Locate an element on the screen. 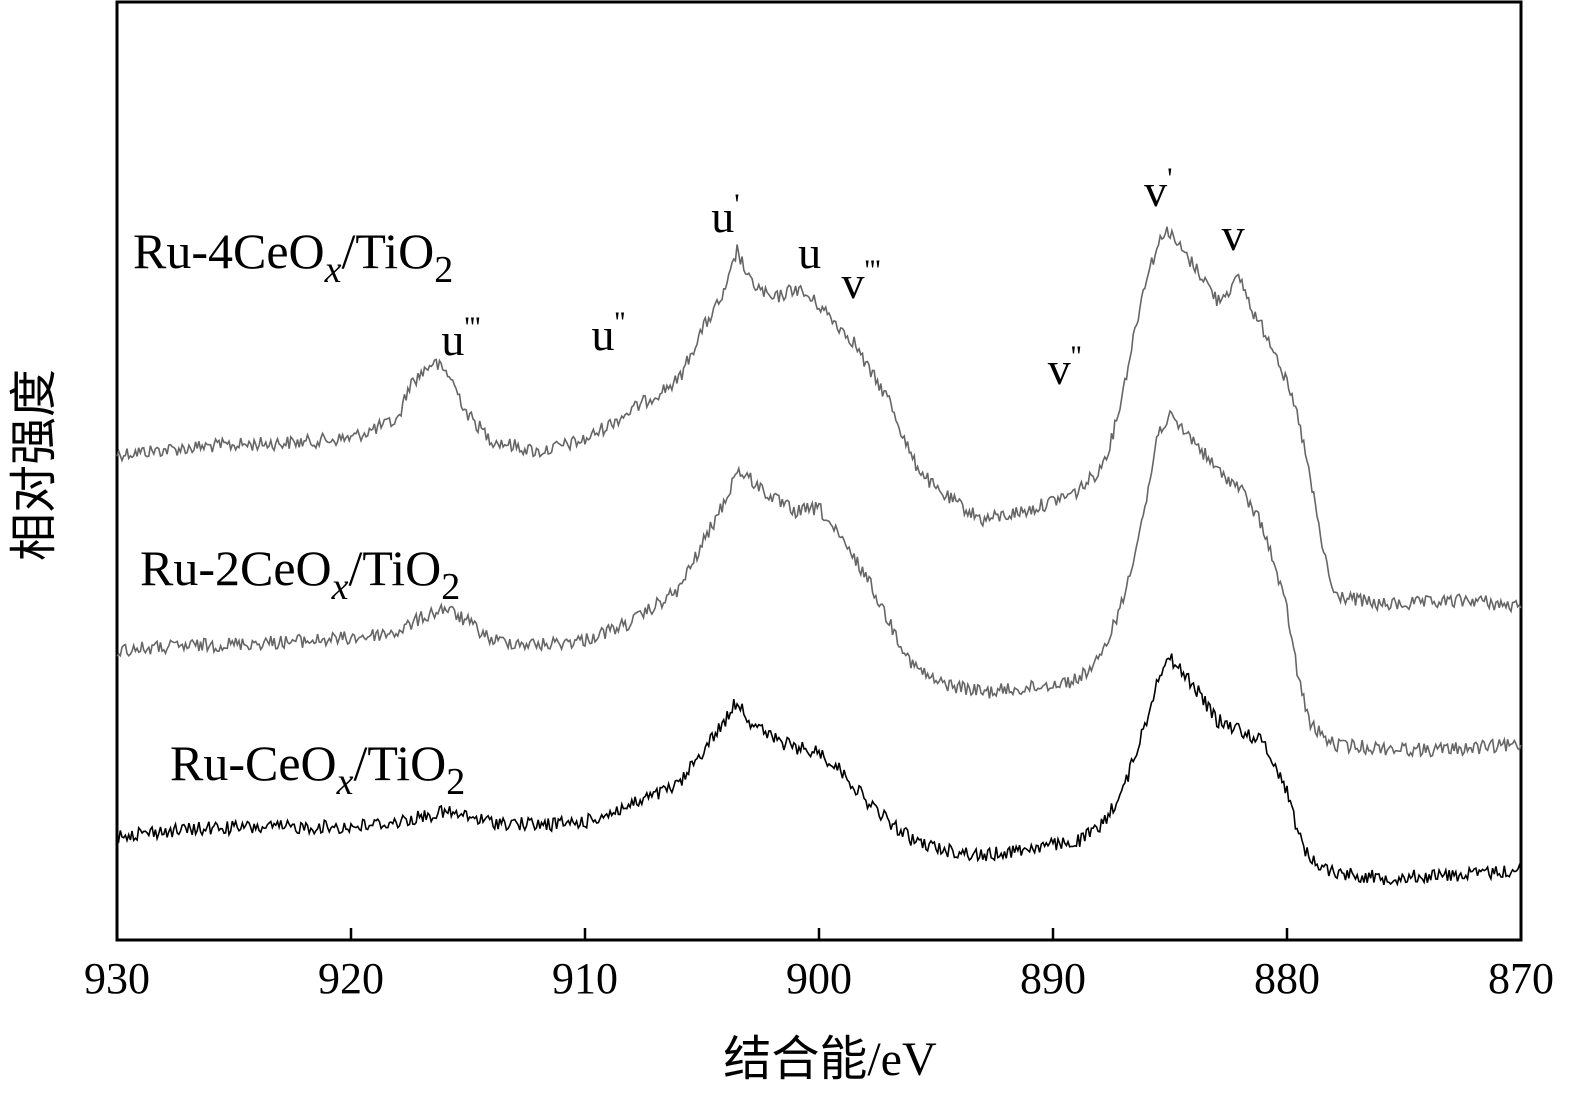 This screenshot has width=1578, height=1099. peak-label-u-1prime: u' is located at coordinates (725, 215).